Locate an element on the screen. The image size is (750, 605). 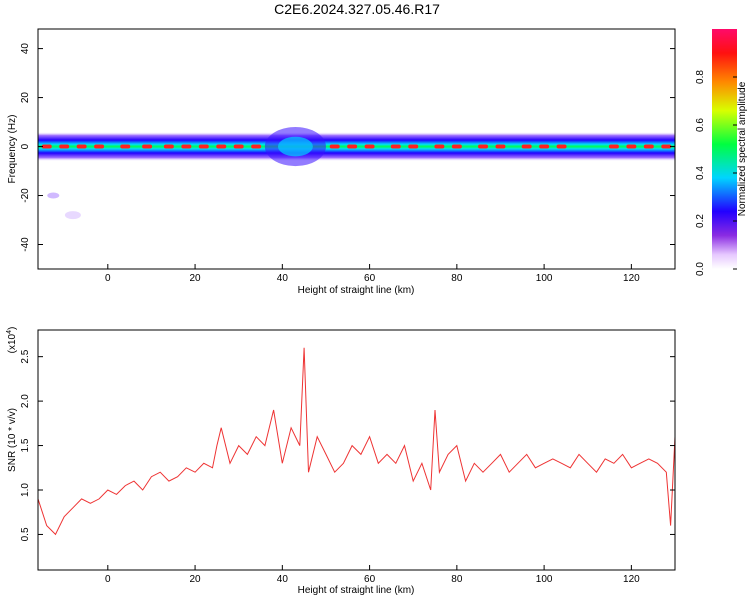
snr-x-tick-label: 0 is located at coordinates (108, 579).